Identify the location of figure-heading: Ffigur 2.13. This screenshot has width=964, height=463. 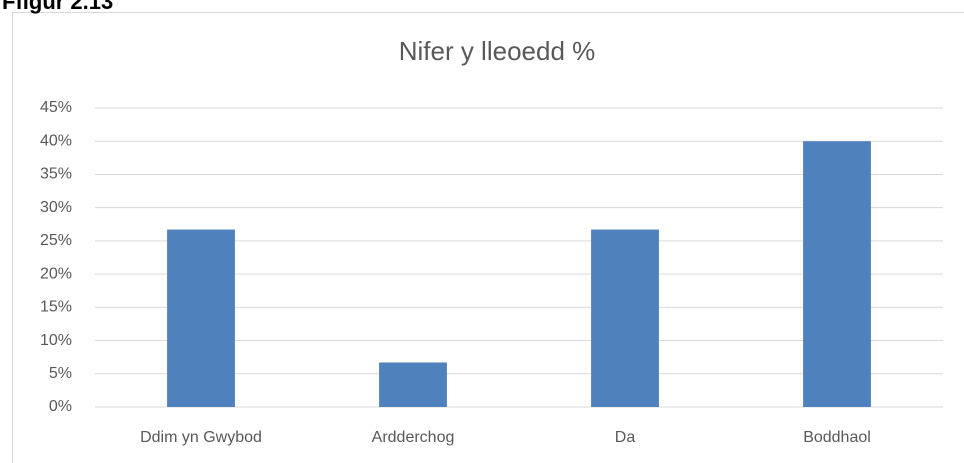
(57, 7).